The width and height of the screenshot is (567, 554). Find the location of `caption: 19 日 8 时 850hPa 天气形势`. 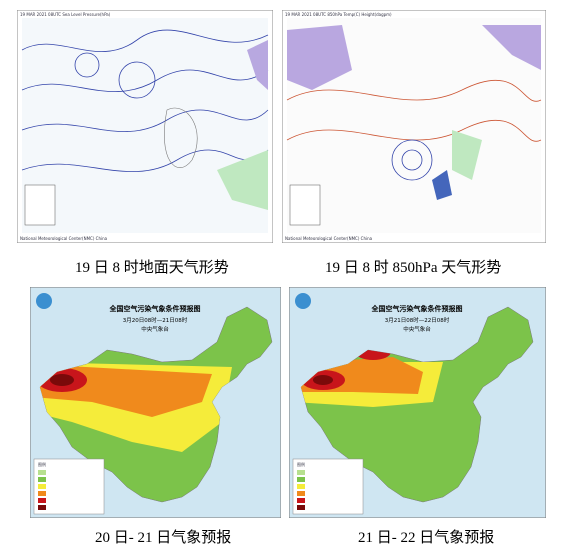

caption: 19 日 8 时 850hPa 天气形势 is located at coordinates (413, 268).